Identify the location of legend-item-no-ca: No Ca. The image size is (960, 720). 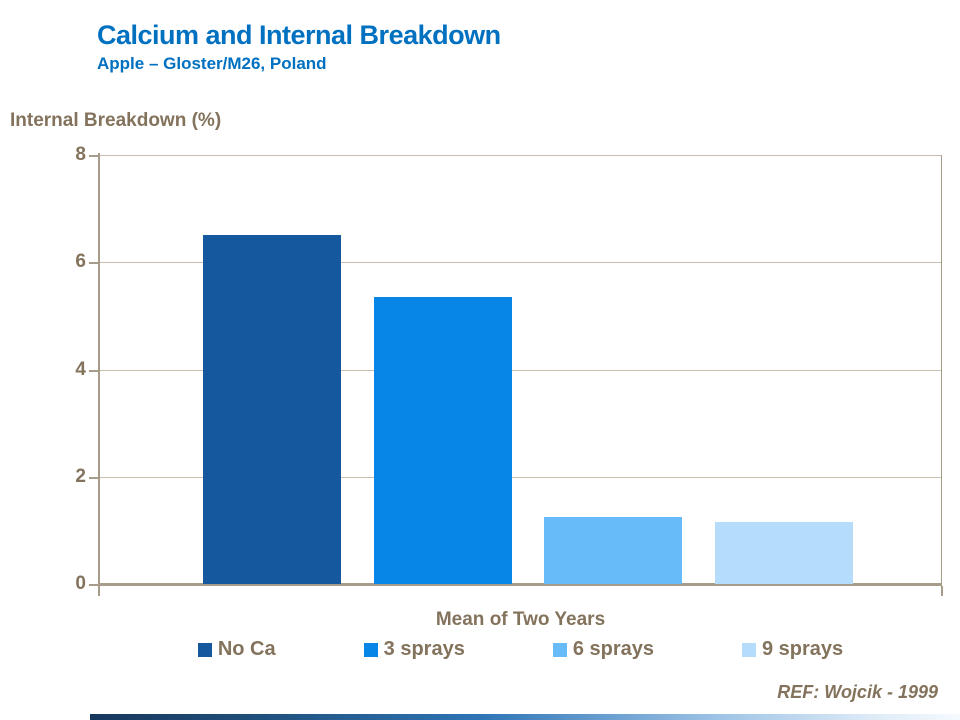
(236, 649).